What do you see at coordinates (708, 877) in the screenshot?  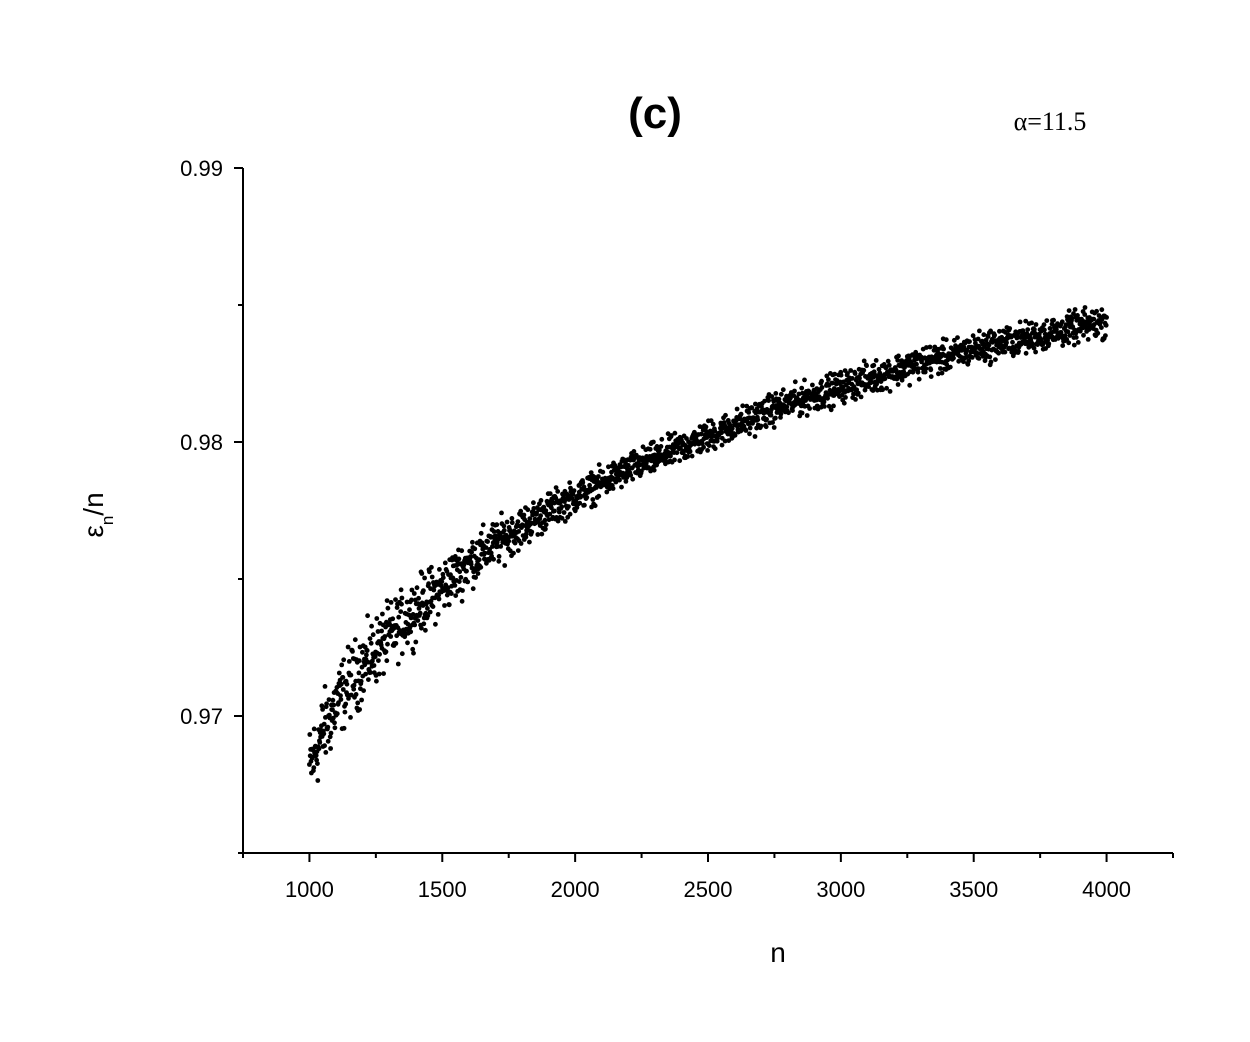 I see `x-axis-ticks: 1000 1500 2000 2500 3000 3500 4000` at bounding box center [708, 877].